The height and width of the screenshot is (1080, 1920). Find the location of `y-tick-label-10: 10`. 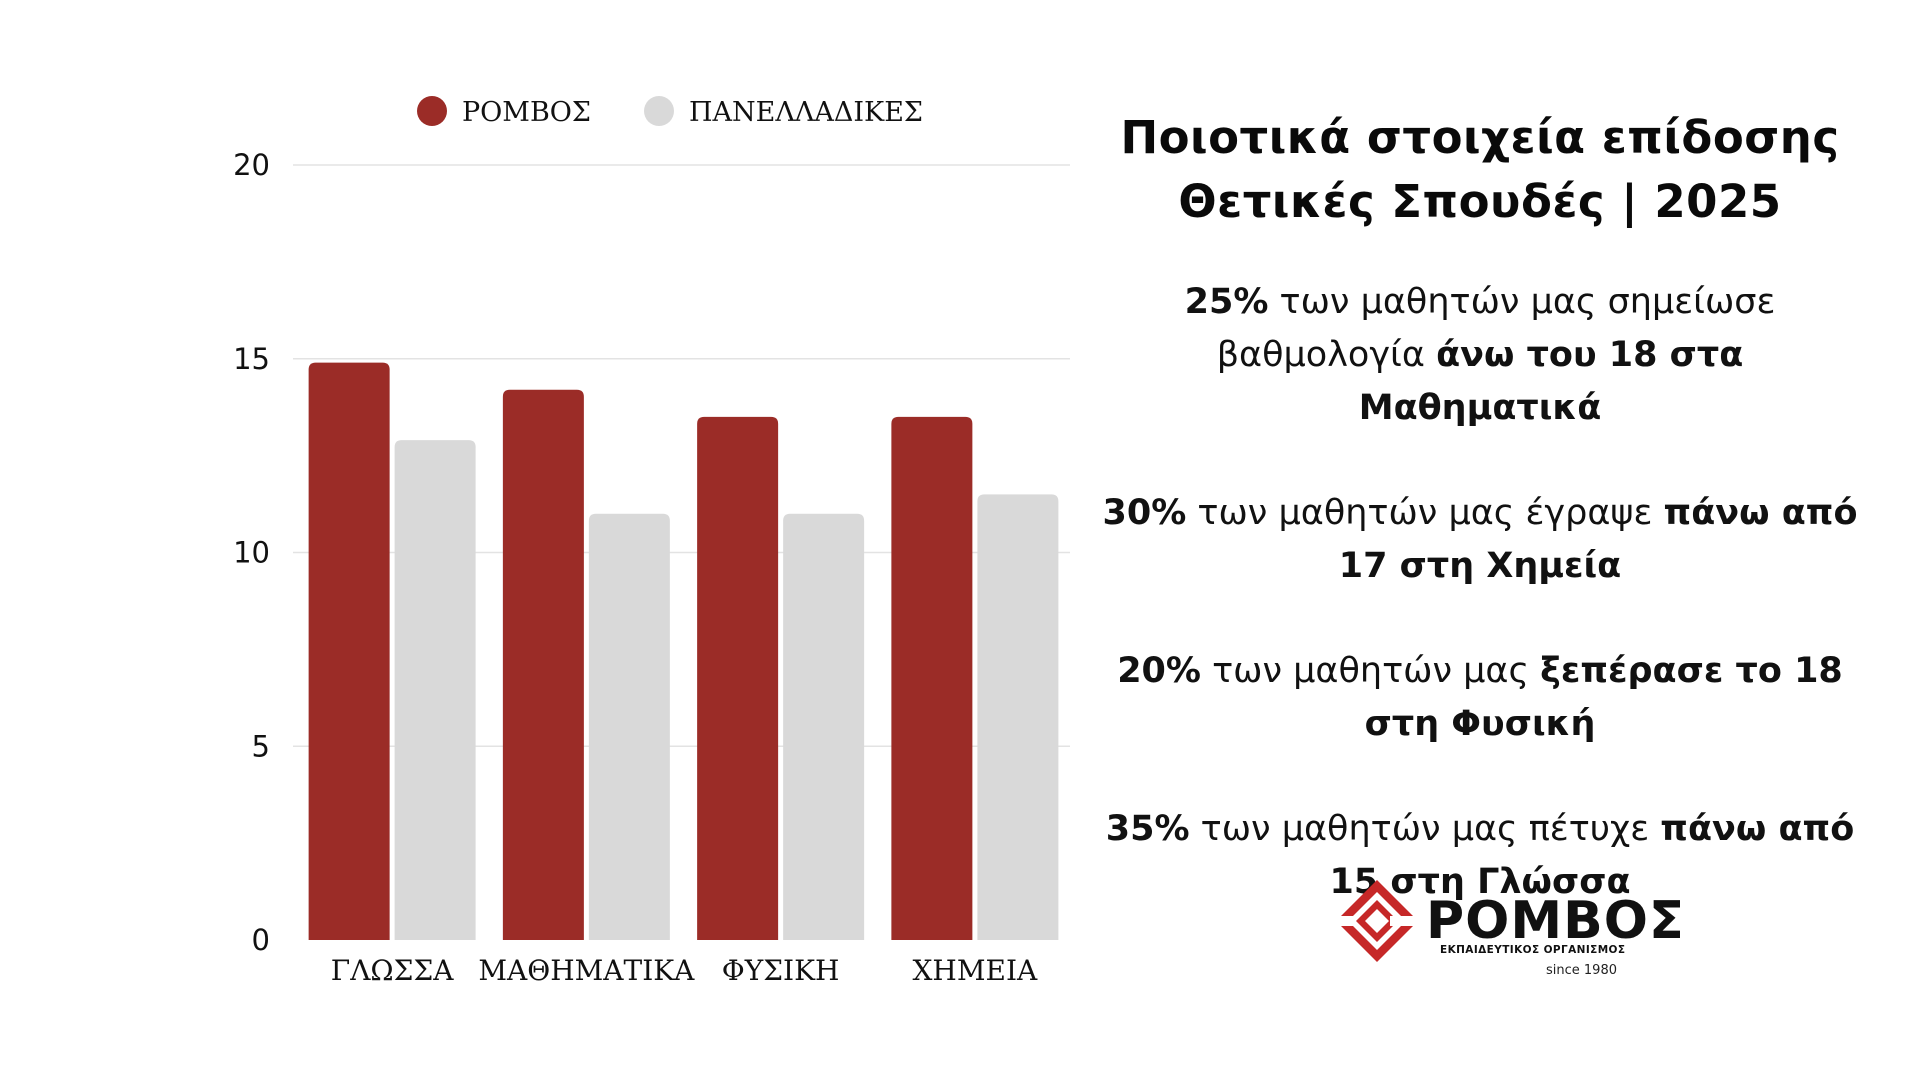

y-tick-label-10: 10 is located at coordinates (251, 553).